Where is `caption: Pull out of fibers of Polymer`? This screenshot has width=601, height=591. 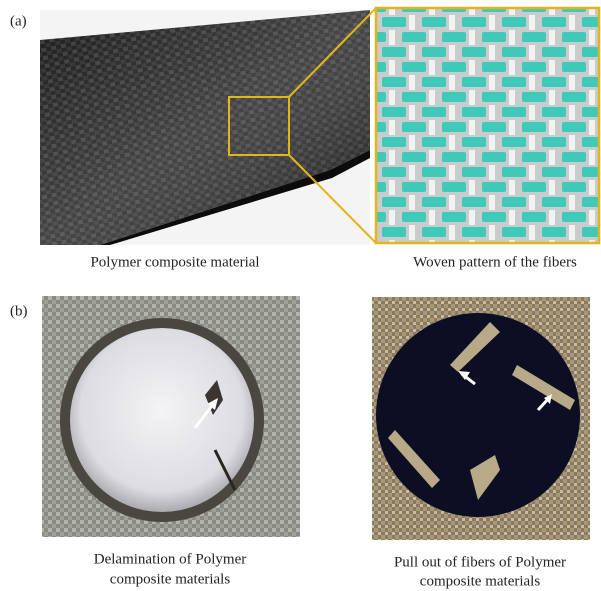
caption: Pull out of fibers of Polymer is located at coordinates (480, 562).